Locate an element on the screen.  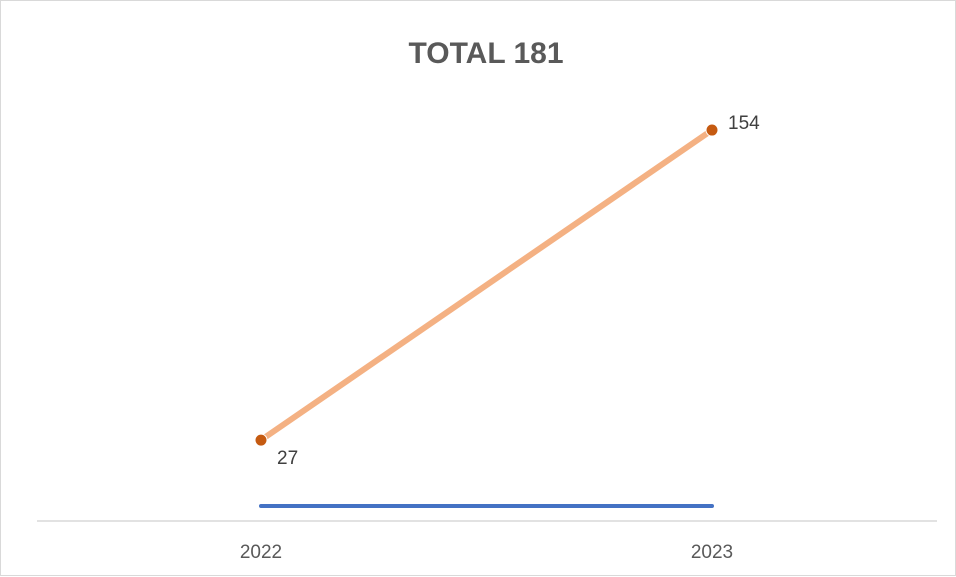
data-label-2022: 27 is located at coordinates (287, 458).